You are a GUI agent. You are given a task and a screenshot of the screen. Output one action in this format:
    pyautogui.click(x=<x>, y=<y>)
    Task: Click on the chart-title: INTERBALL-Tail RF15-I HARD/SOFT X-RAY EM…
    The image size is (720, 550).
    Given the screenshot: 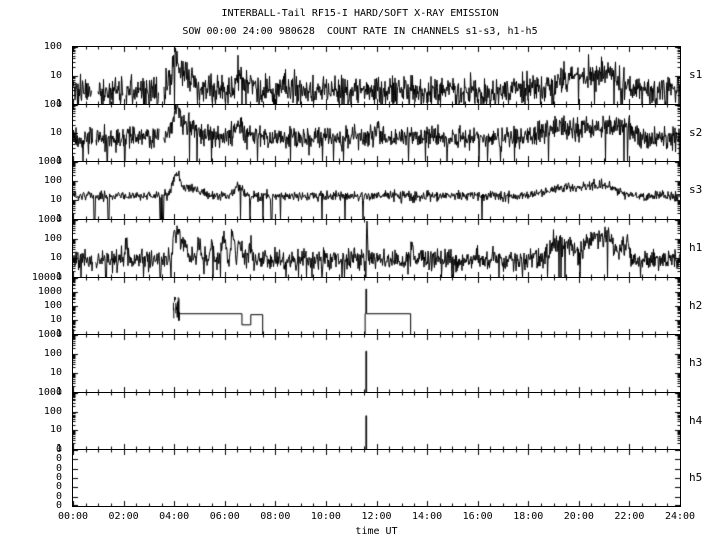 What is the action you would take?
    pyautogui.click(x=360, y=13)
    